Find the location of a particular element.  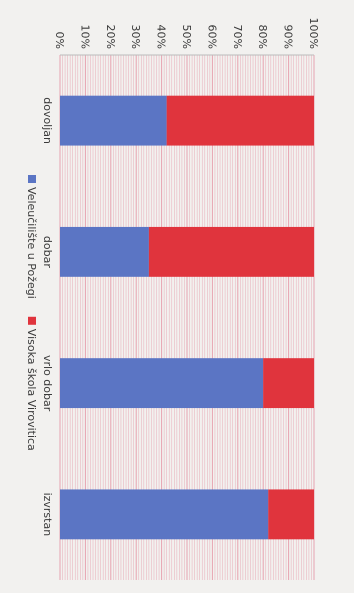

y-tick-label: 30% is located at coordinates (135, 37).